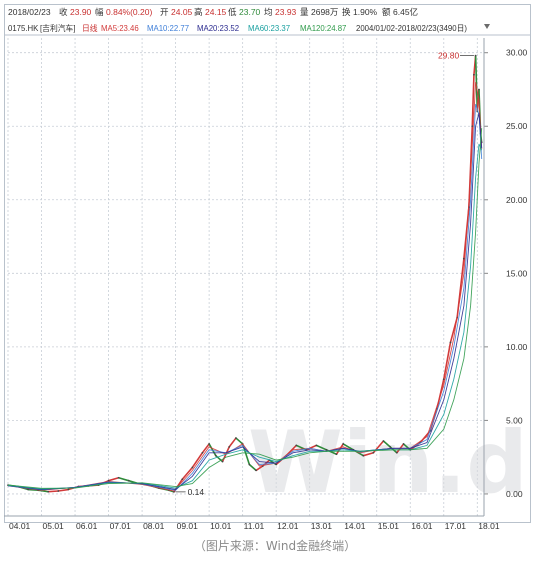 This screenshot has height=565, width=550. Describe the element at coordinates (487, 26) in the screenshot. I see `chevron-down-icon` at that location.